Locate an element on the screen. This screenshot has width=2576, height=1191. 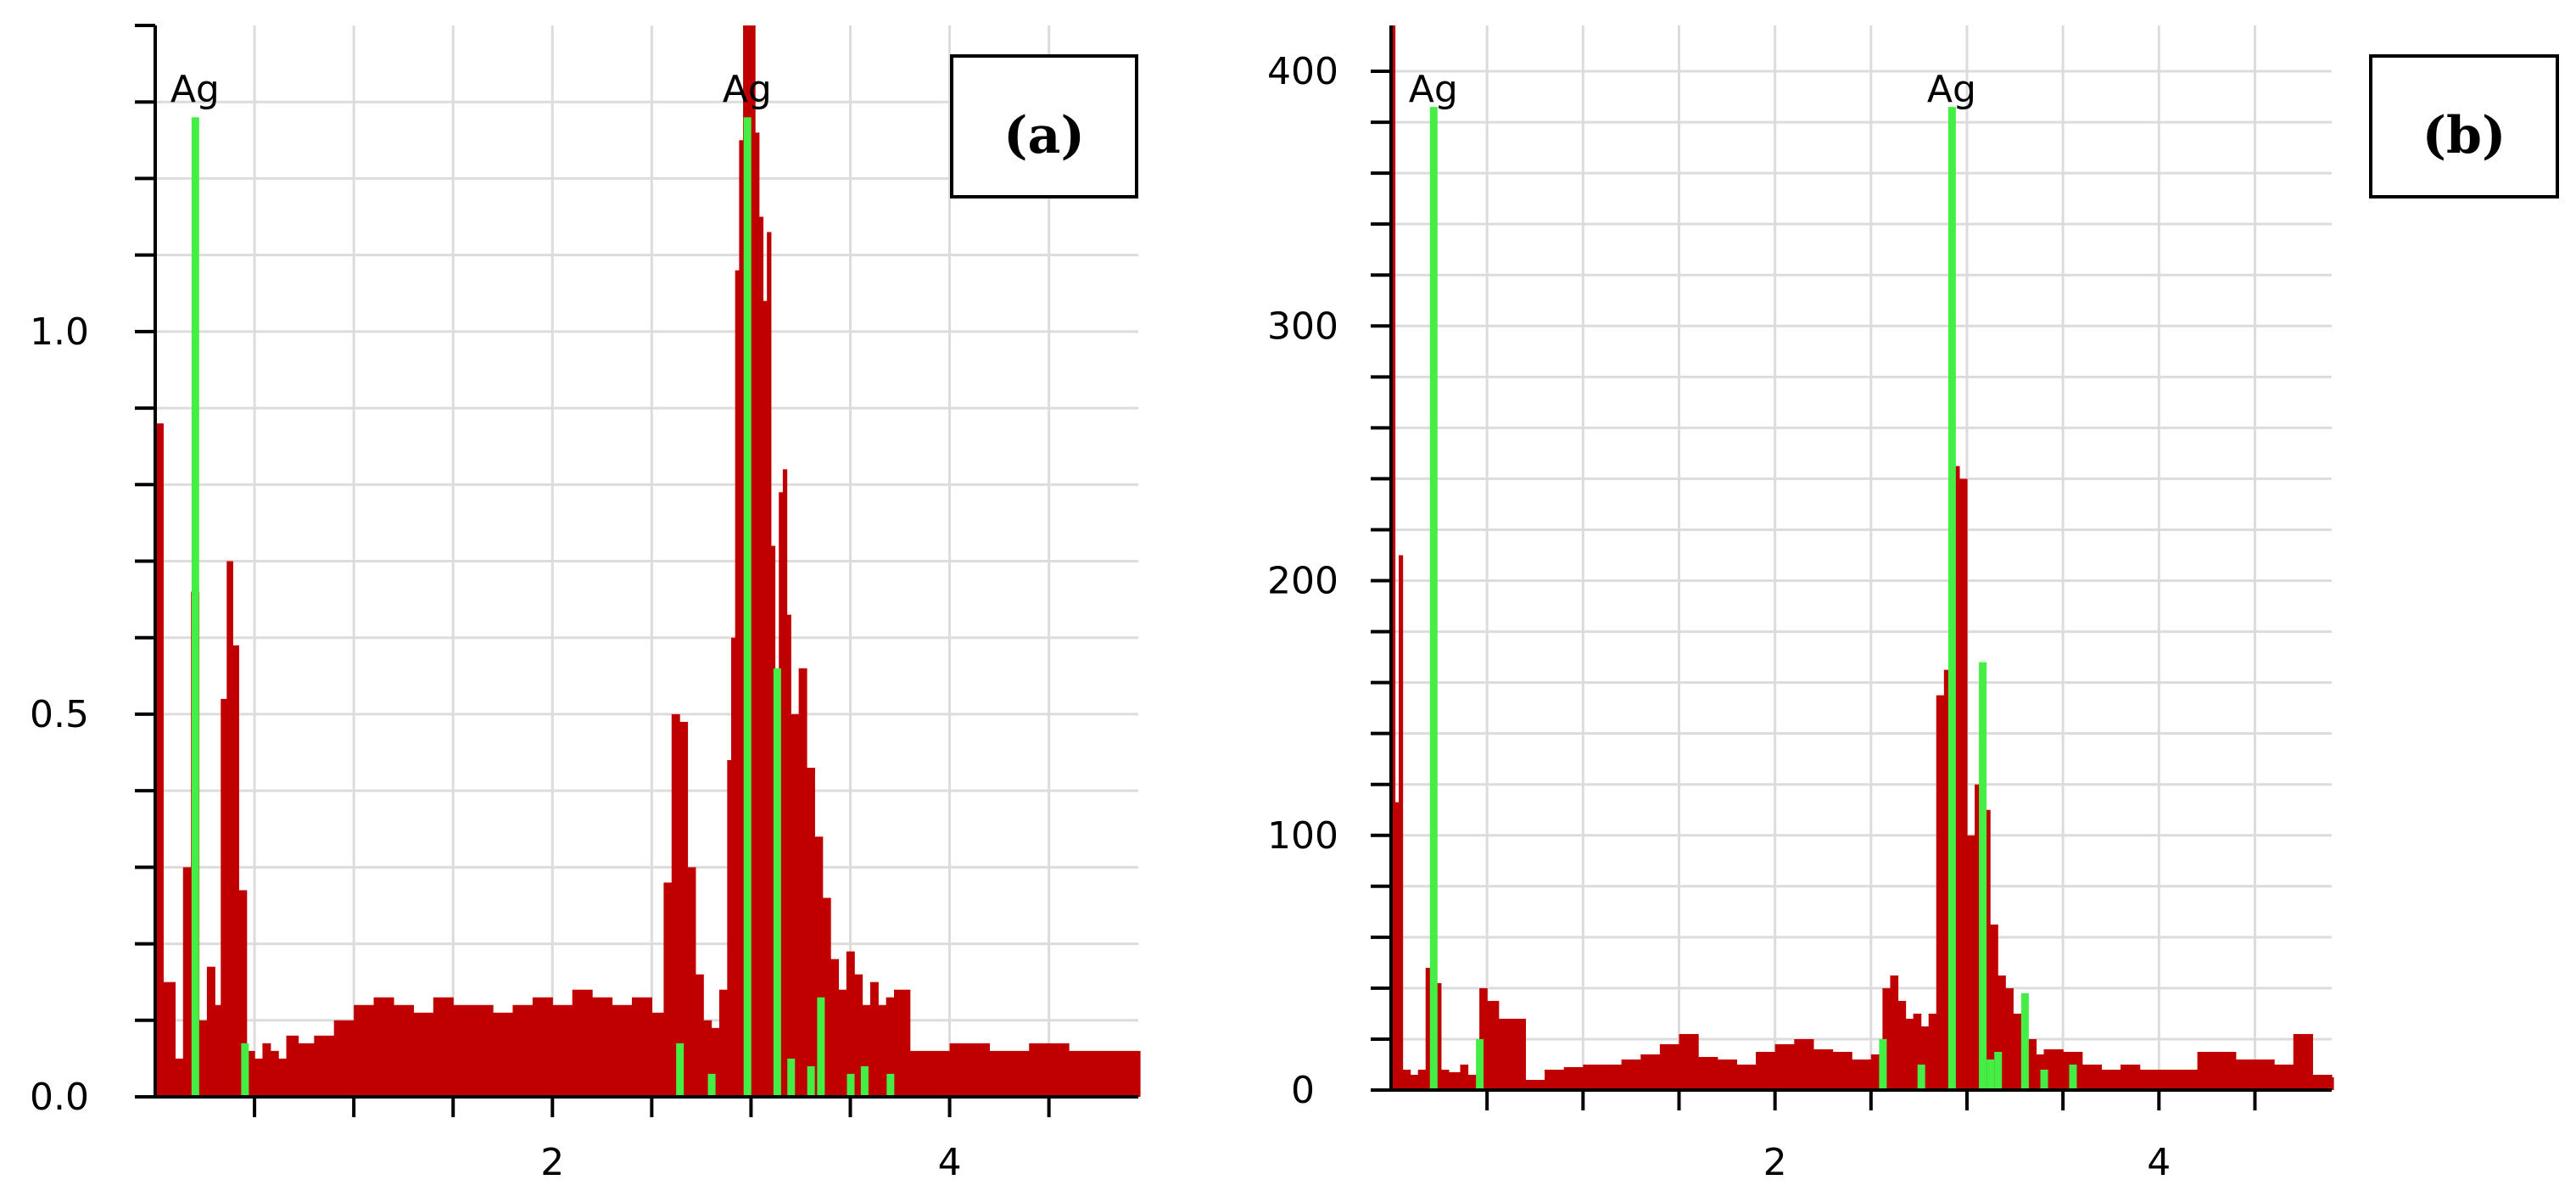
y-tick-label: 400 is located at coordinates (1302, 71).